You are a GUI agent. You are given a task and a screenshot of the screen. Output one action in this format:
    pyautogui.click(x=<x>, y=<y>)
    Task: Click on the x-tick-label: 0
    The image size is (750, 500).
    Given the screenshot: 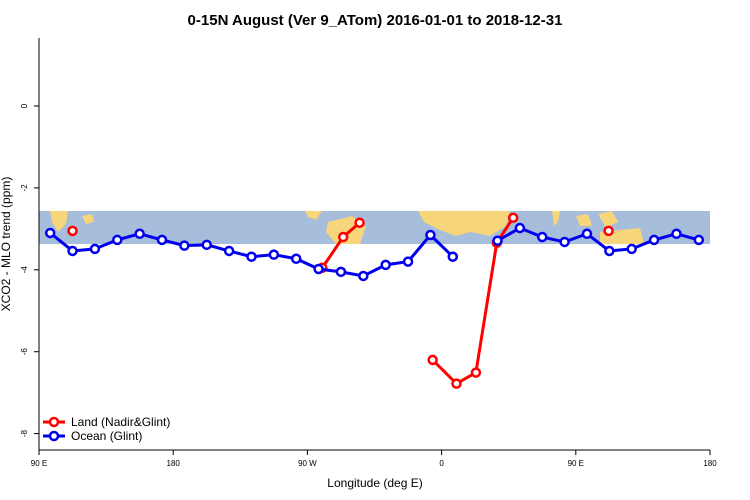 What is the action you would take?
    pyautogui.click(x=441, y=463)
    